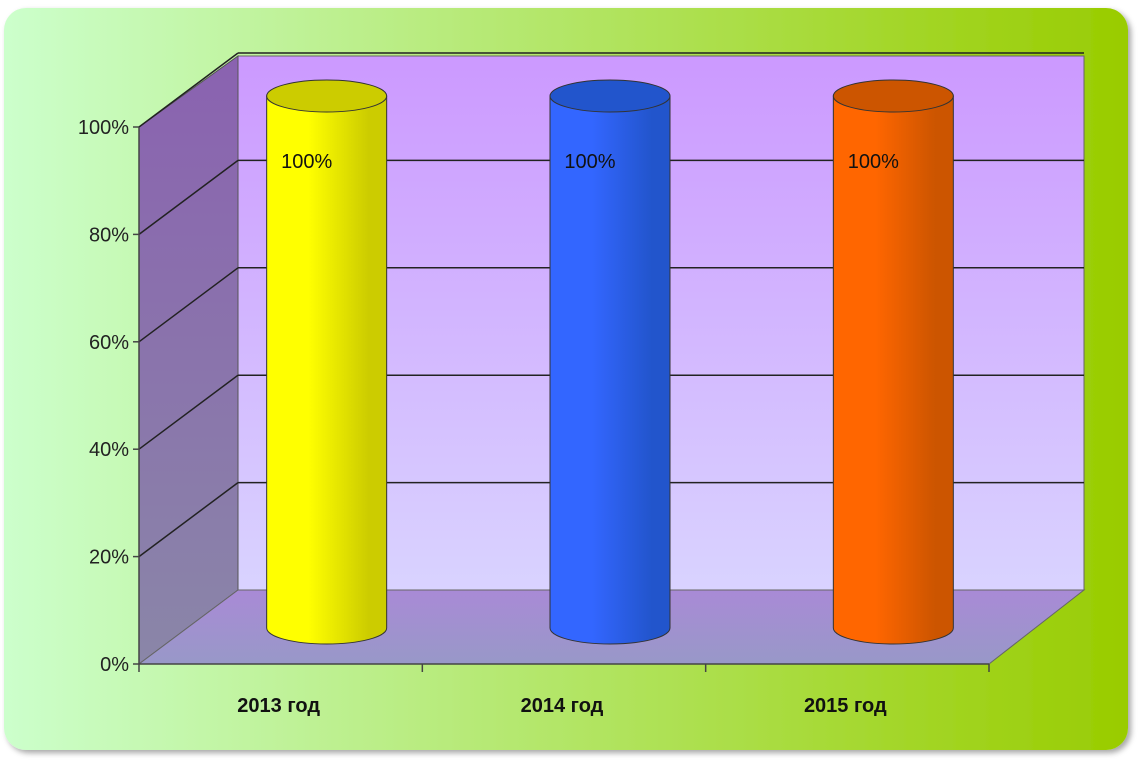 This screenshot has width=1138, height=760. Describe the element at coordinates (562, 706) in the screenshot. I see `x-tick-label: 2014 год` at that location.